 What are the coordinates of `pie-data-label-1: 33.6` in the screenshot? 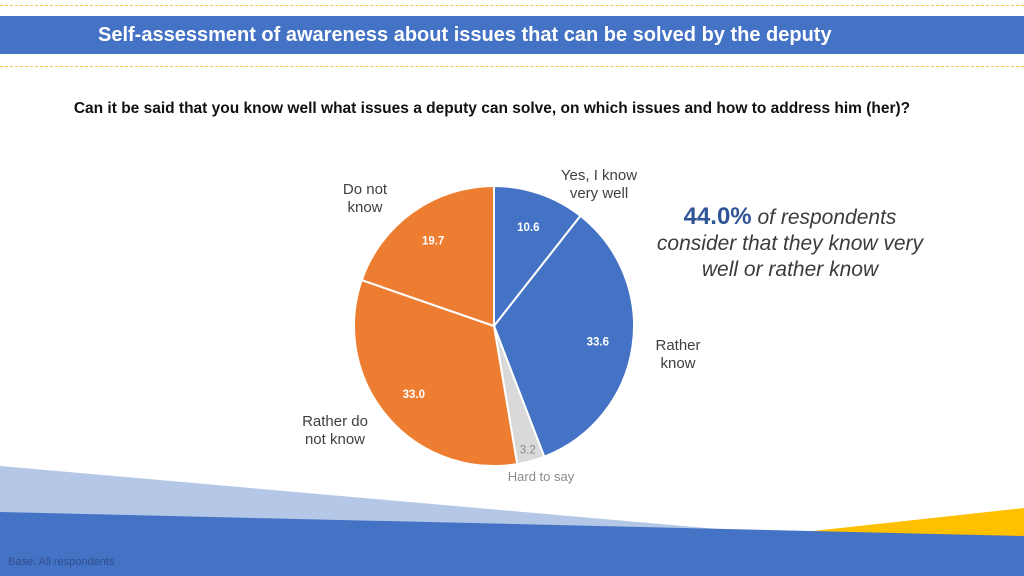 It's located at (598, 343).